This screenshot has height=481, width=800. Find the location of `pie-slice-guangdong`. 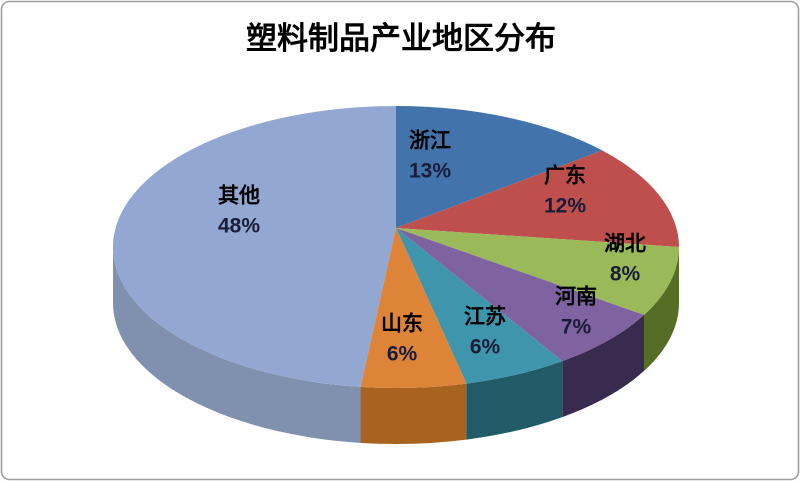

pie-slice-guangdong is located at coordinates (537, 198).